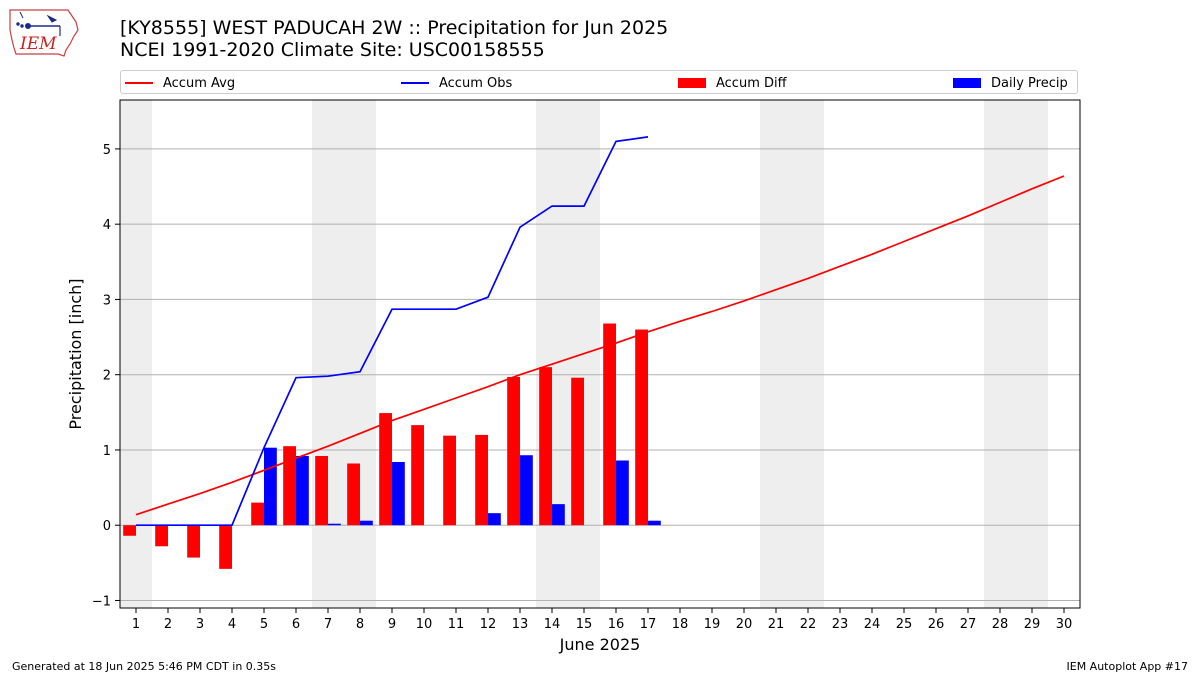 The image size is (1200, 675). What do you see at coordinates (168, 624) in the screenshot?
I see `x-tick-label-2: 2` at bounding box center [168, 624].